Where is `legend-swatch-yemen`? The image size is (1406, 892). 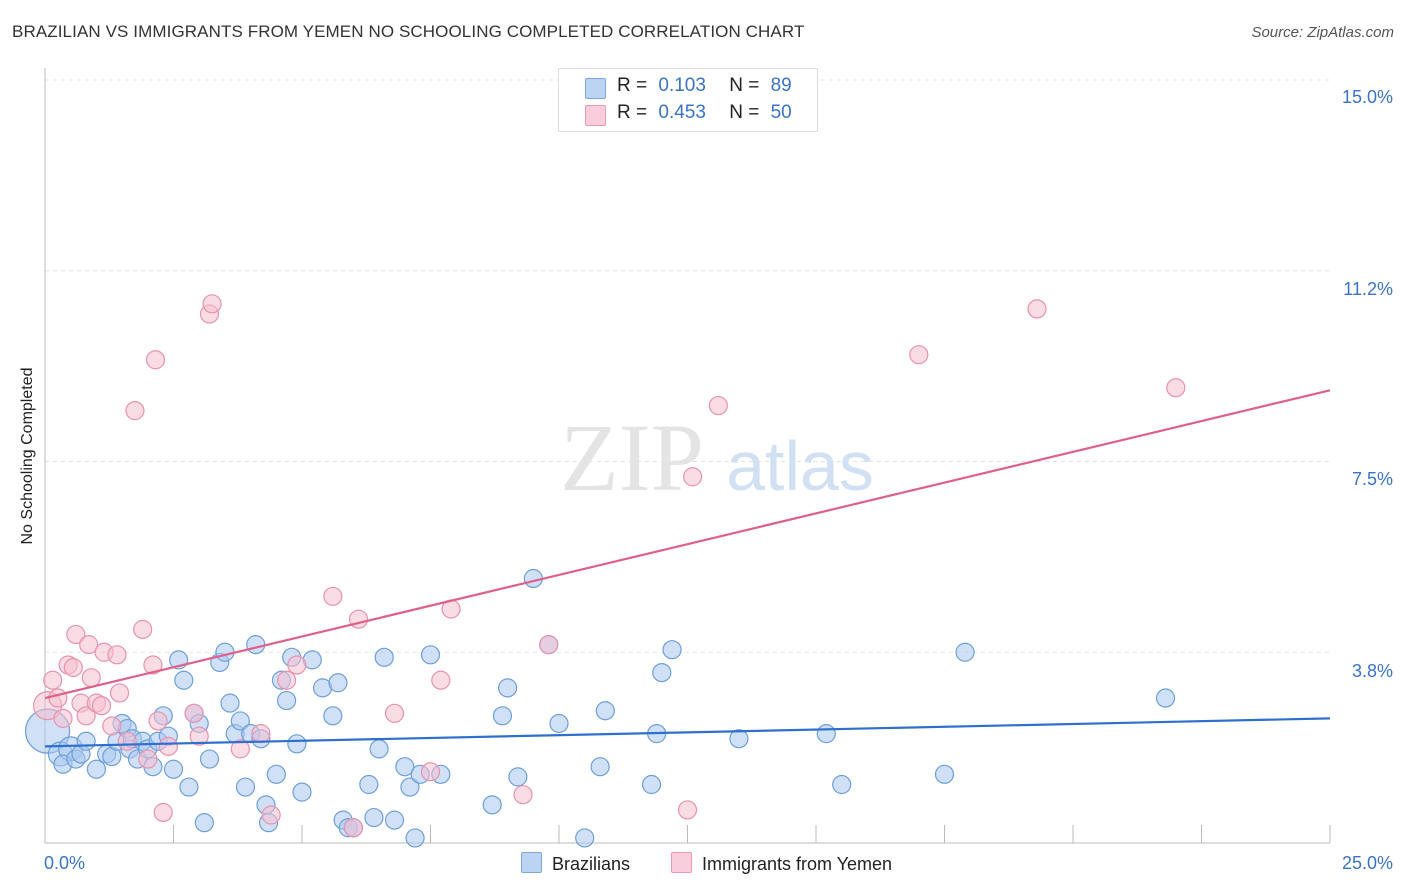
legend-swatch-yemen is located at coordinates (595, 115).